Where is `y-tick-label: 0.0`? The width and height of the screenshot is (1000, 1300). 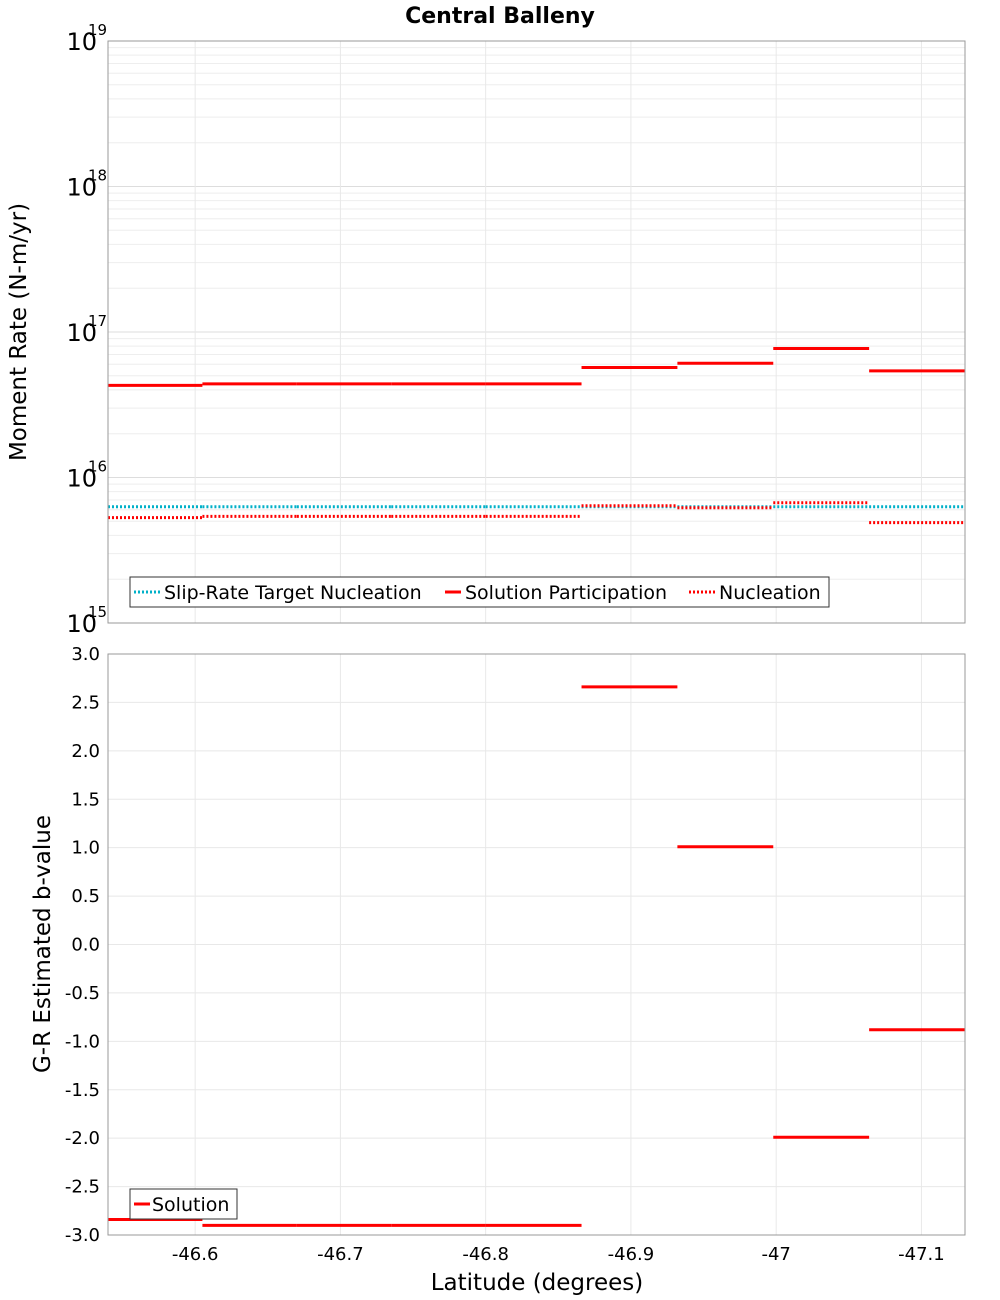
y-tick-label: 0.0 is located at coordinates (85, 945).